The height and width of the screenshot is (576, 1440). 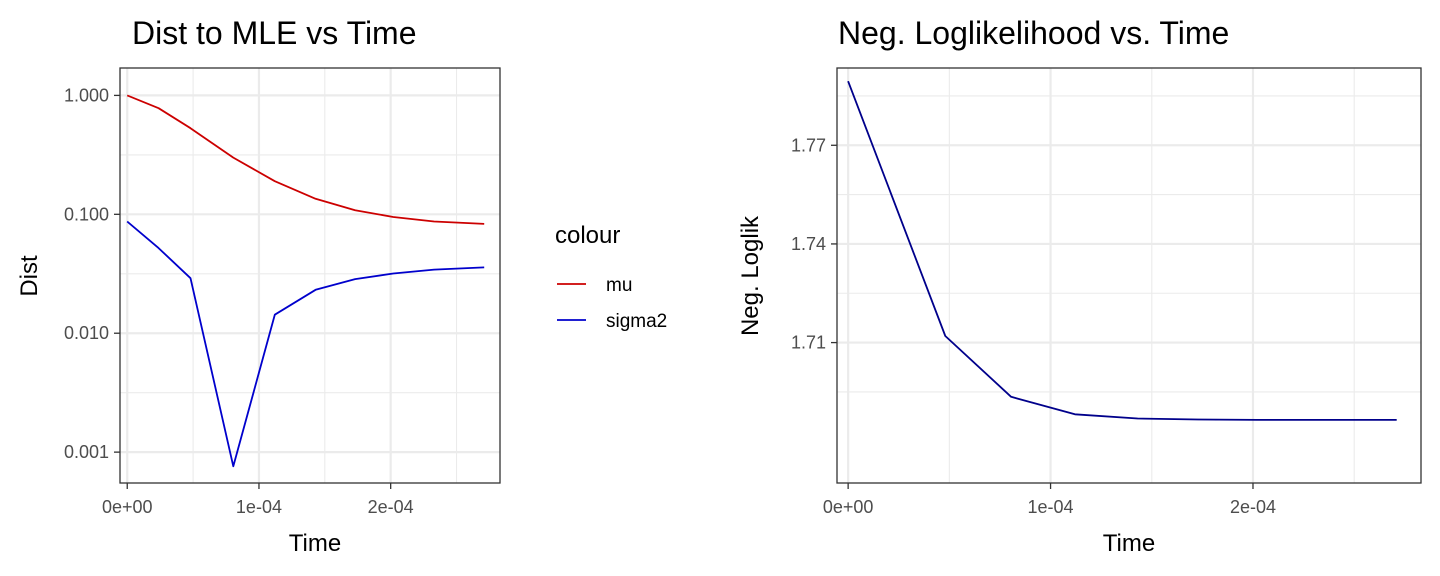 What do you see at coordinates (750, 275) in the screenshot?
I see `y-axis-title: Neg. Loglik` at bounding box center [750, 275].